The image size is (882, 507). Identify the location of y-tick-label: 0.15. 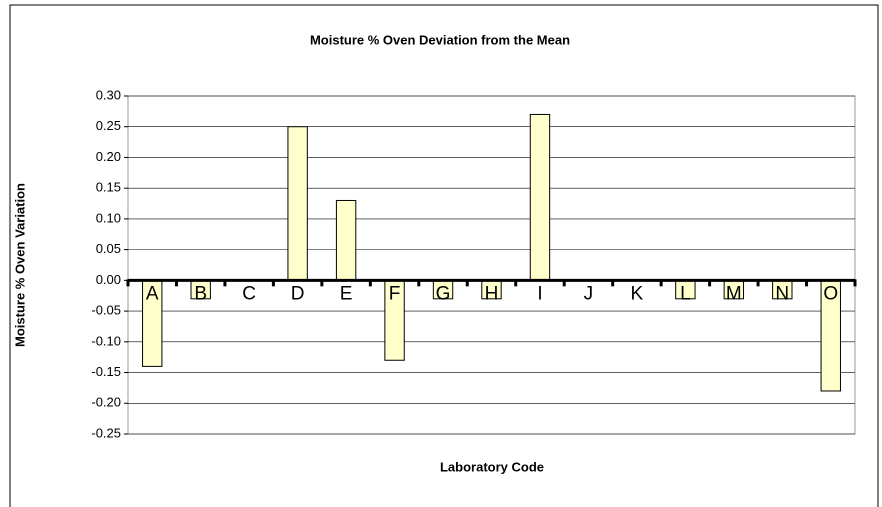
(108, 187).